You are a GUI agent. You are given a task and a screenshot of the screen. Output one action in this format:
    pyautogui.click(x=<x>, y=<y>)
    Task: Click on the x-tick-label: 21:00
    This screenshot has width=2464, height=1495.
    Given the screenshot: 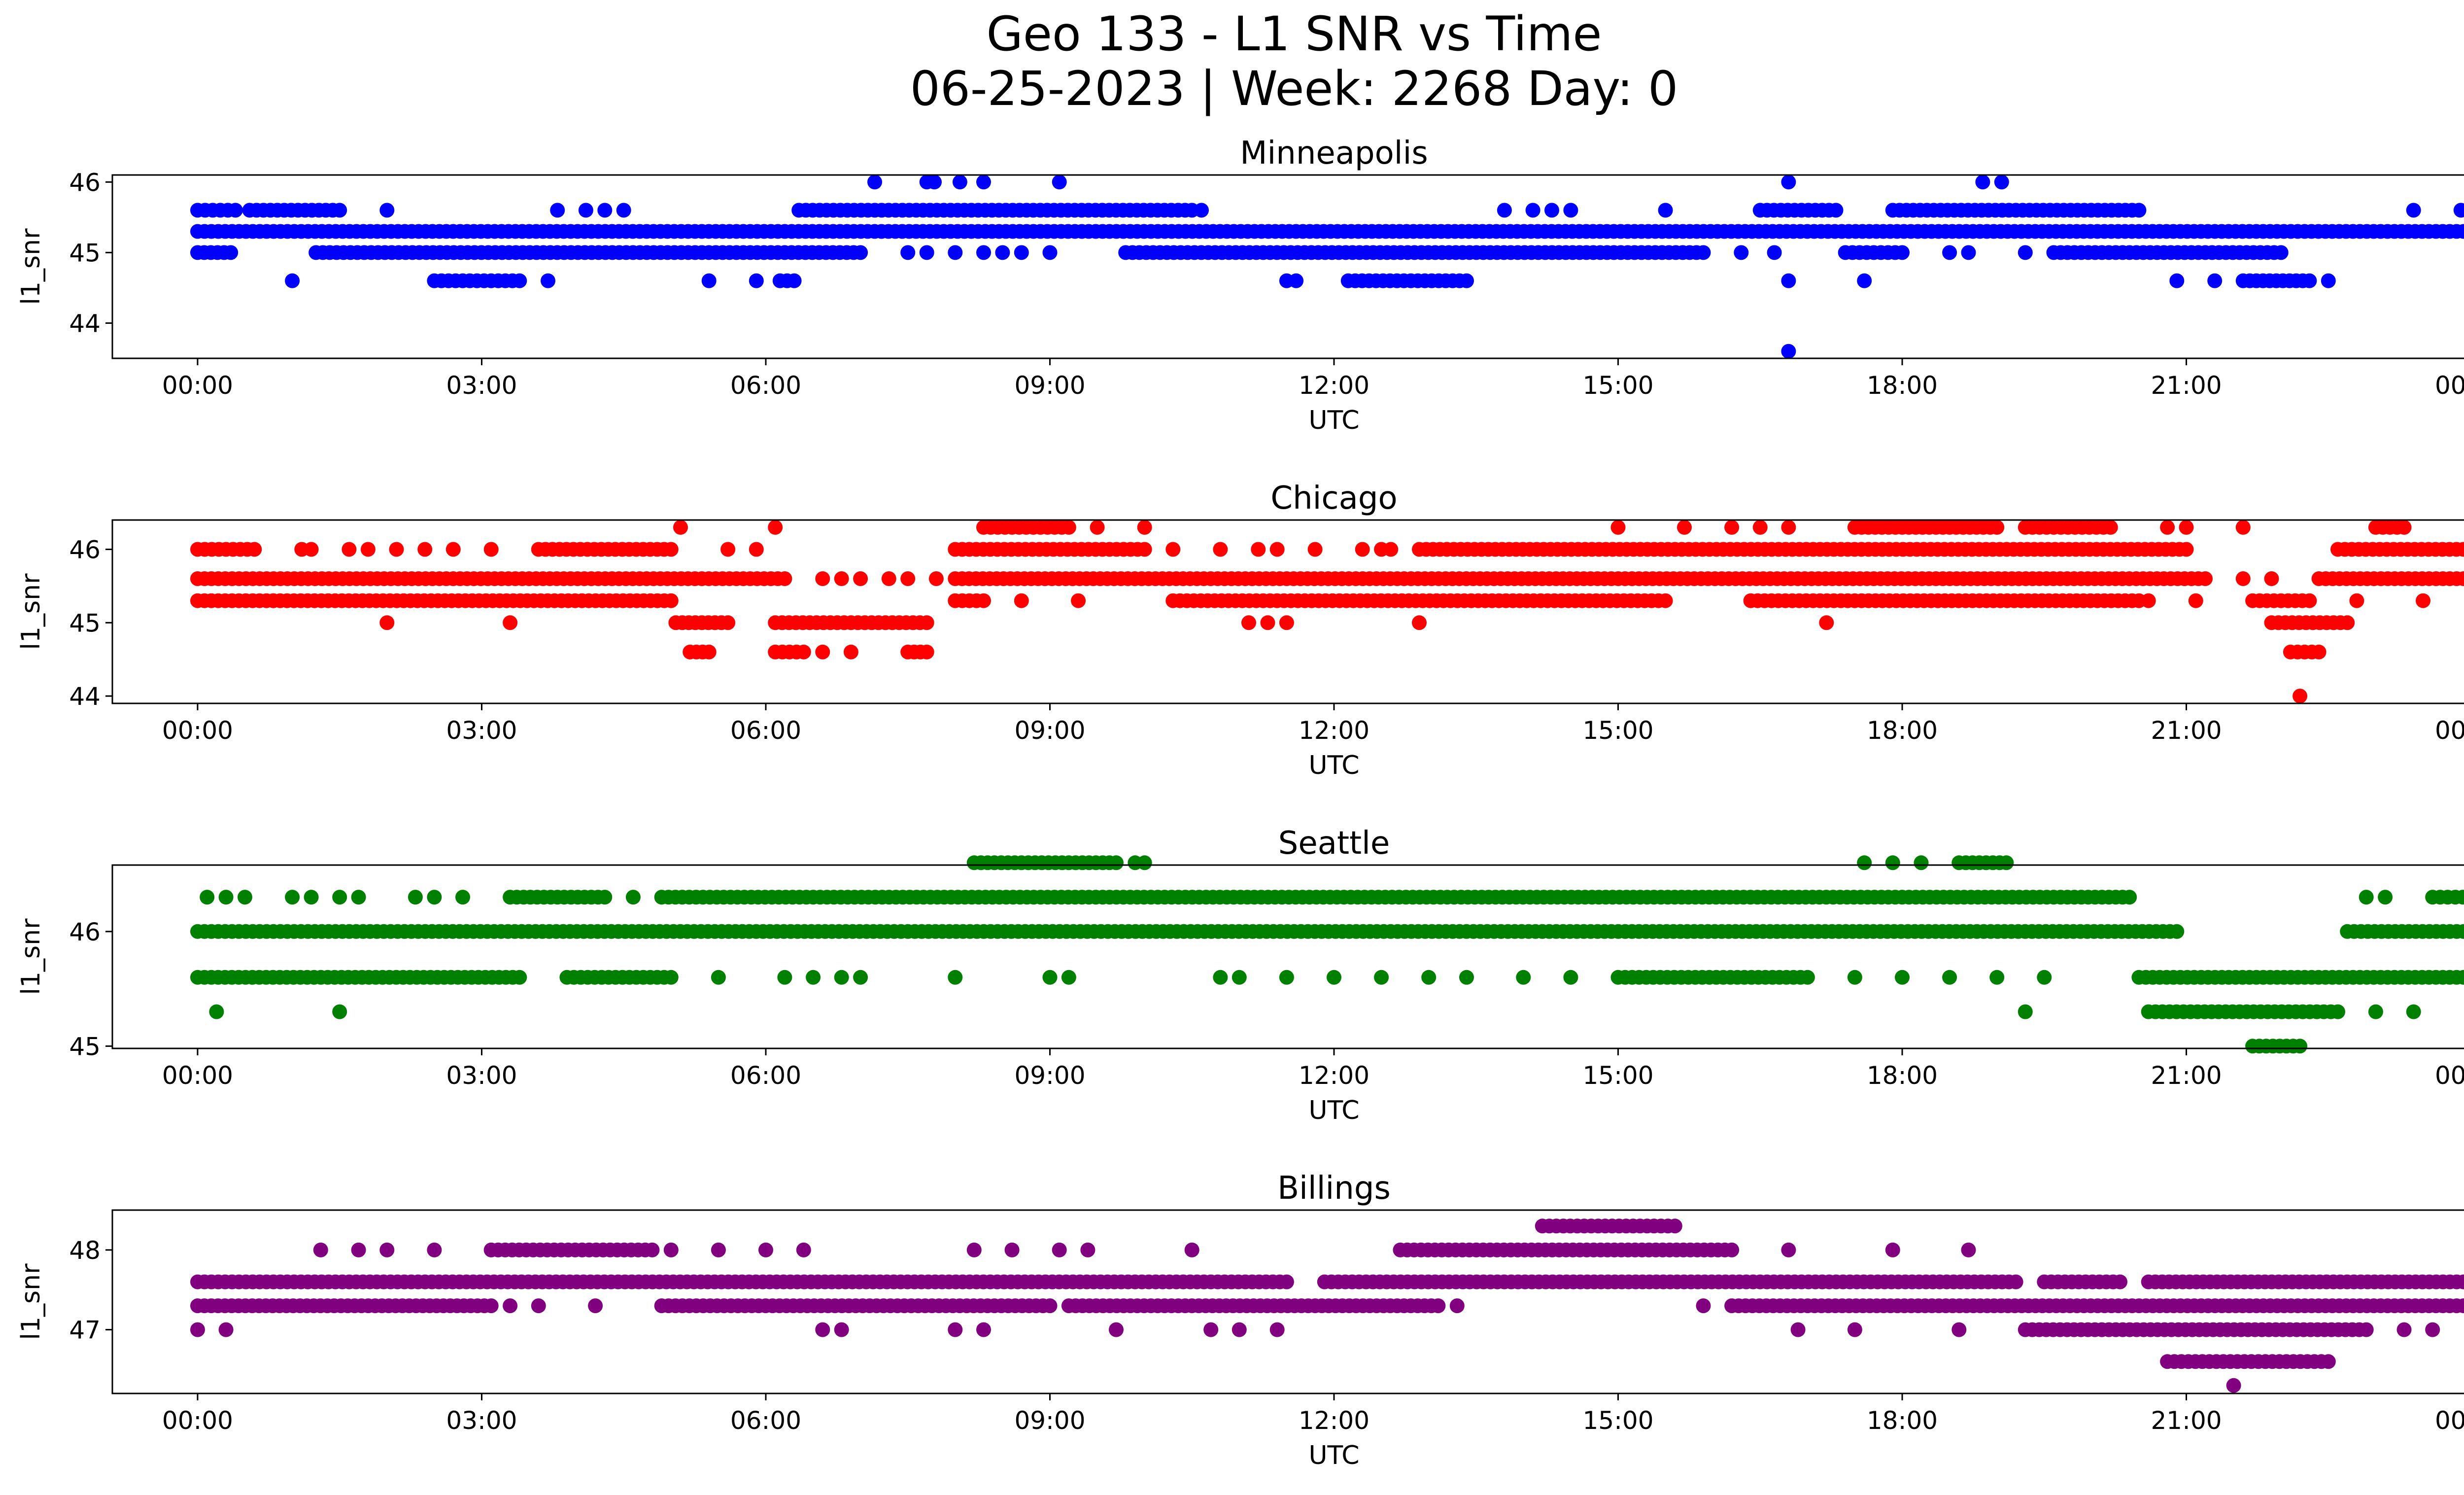 What is the action you would take?
    pyautogui.click(x=2186, y=1075)
    